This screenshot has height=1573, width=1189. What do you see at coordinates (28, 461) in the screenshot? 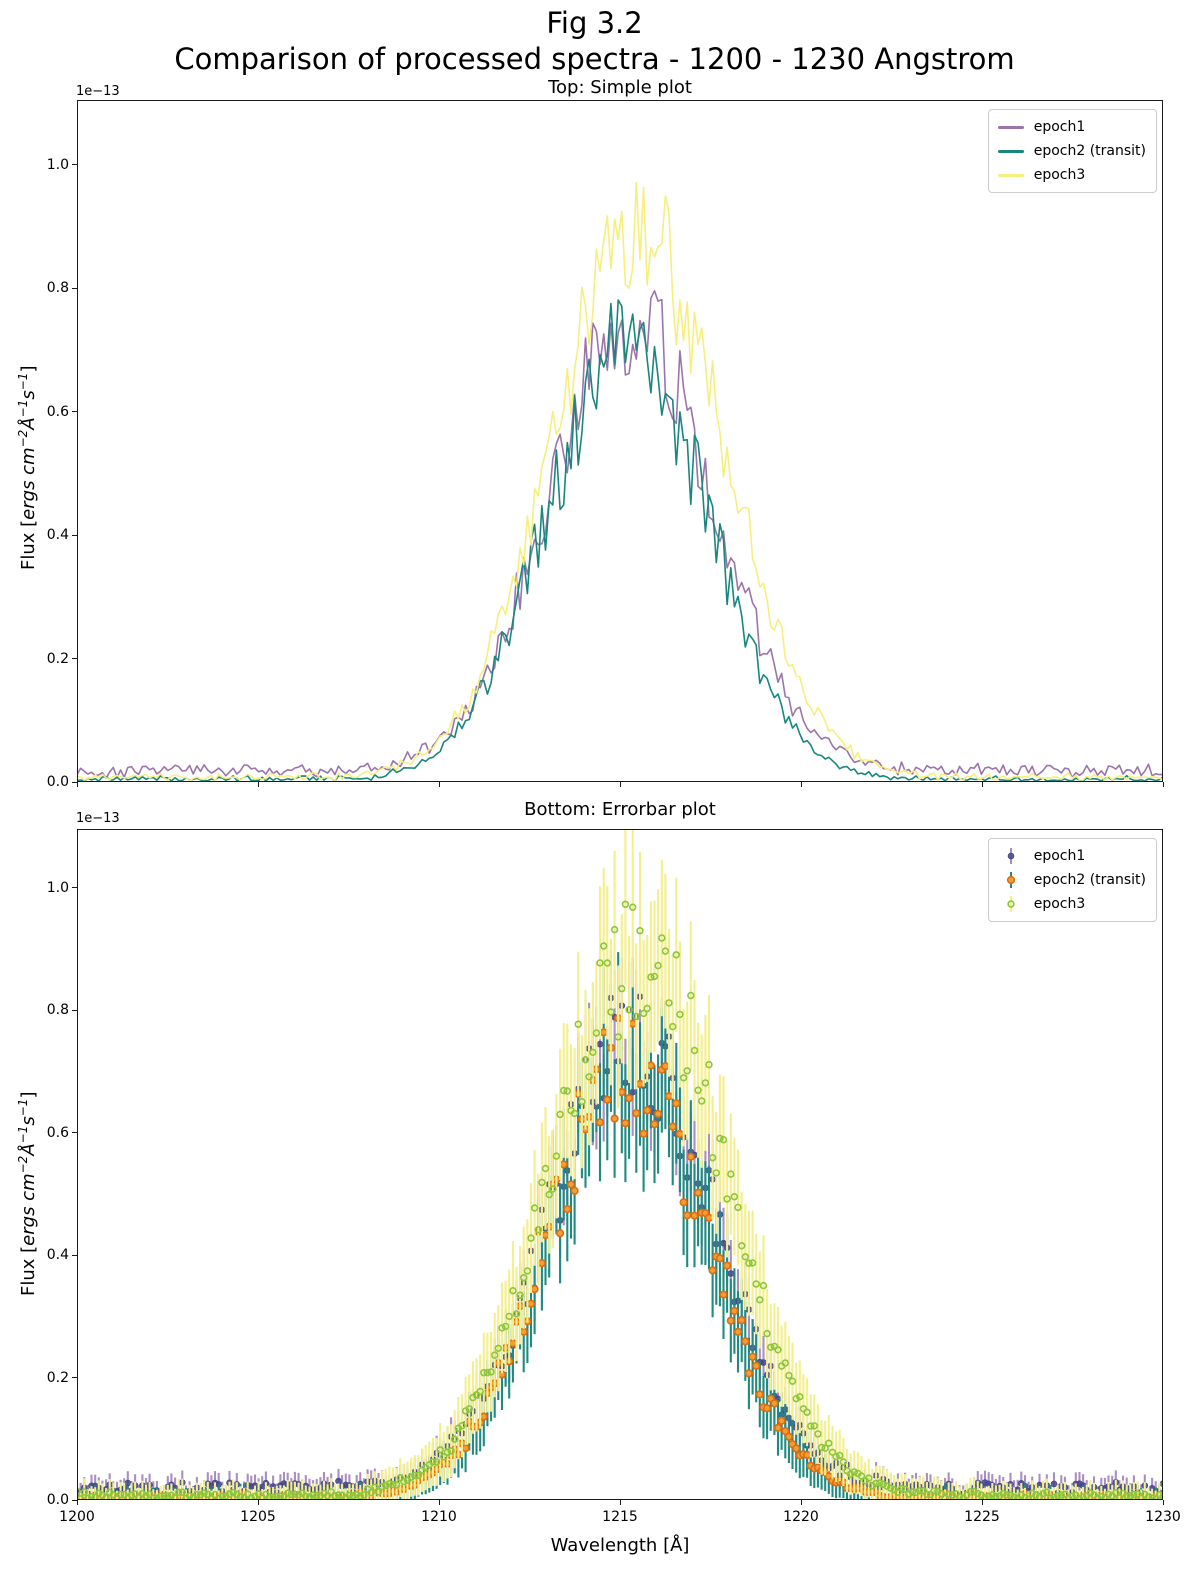
I see `ylabel-cm: cm` at bounding box center [28, 461].